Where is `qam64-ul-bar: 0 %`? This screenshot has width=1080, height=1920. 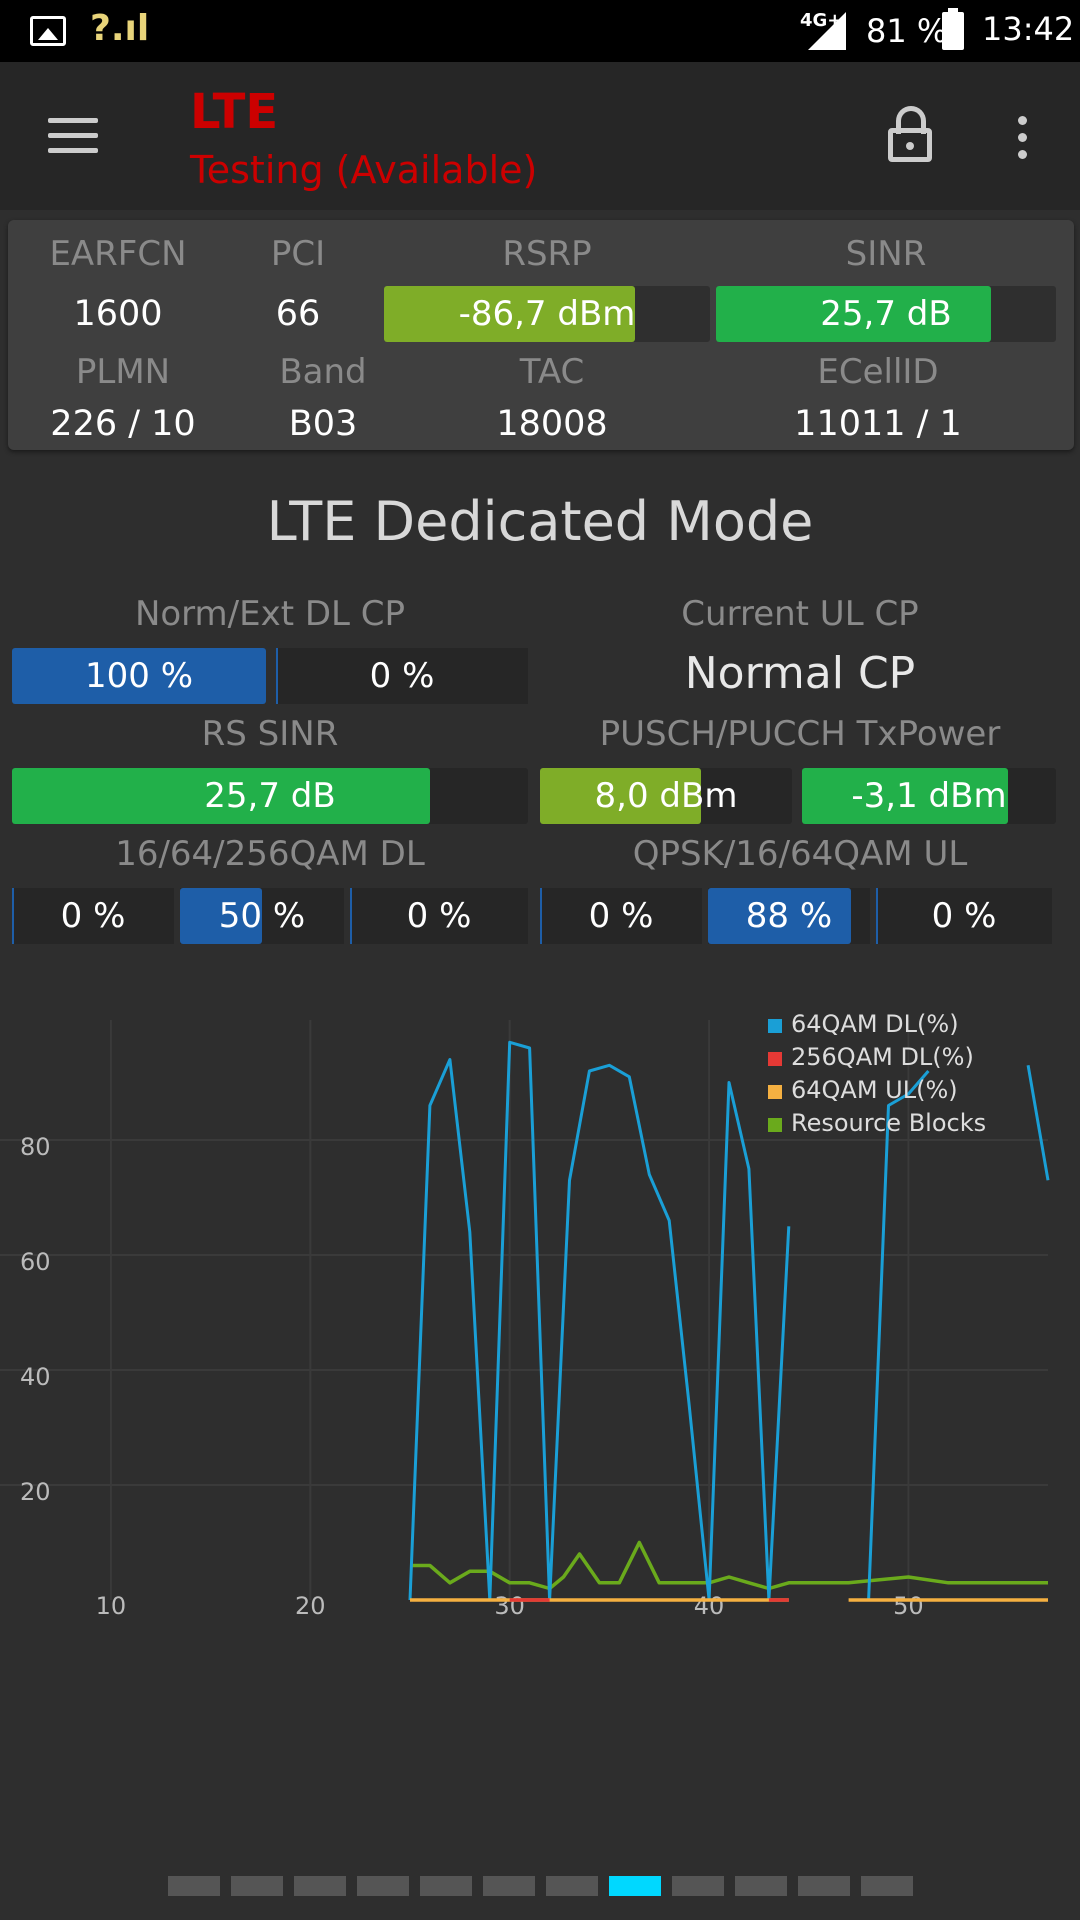
qam64-ul-bar: 0 % is located at coordinates (964, 916).